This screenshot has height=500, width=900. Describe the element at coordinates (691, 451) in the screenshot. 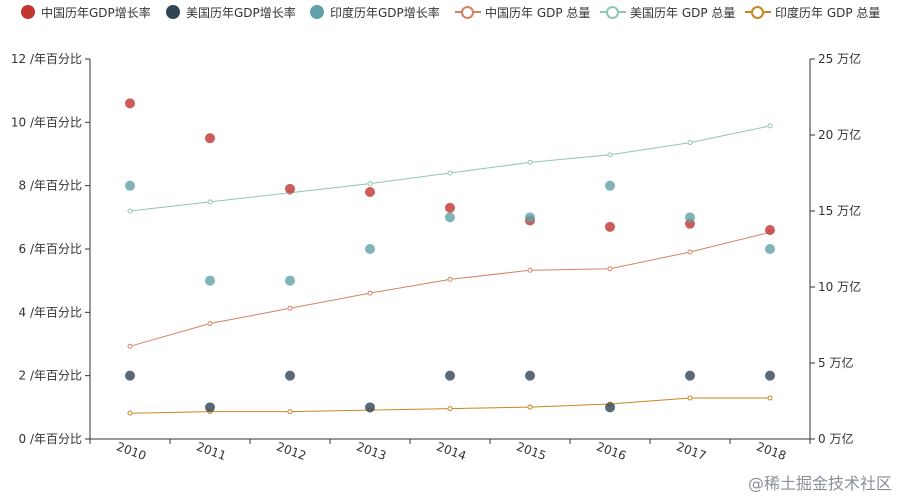

I see `x-tick-label: 2017` at that location.